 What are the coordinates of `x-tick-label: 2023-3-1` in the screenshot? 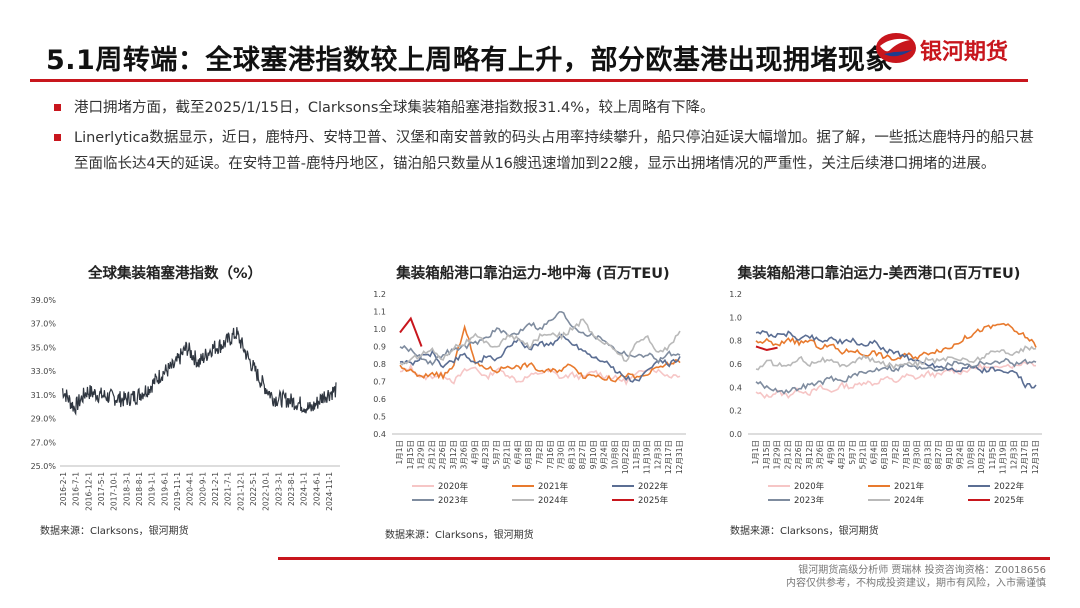 It's located at (278, 489).